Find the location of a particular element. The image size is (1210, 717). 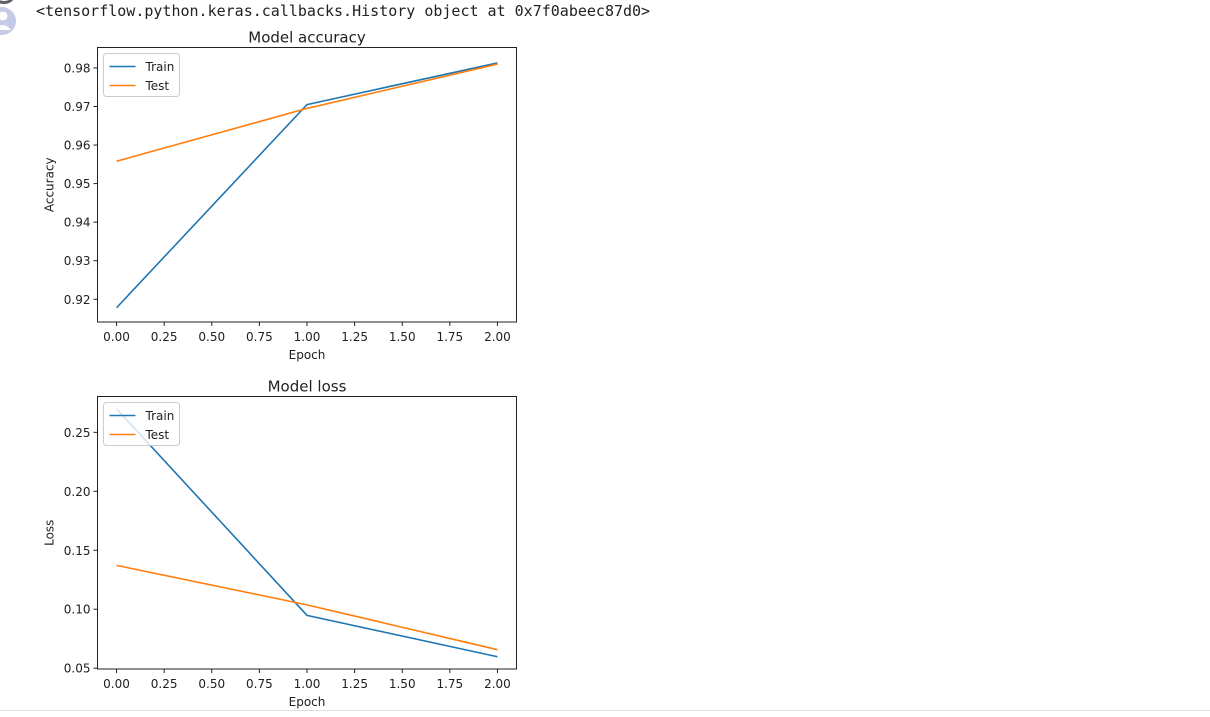

y-axis-label: Loss is located at coordinates (50, 533).